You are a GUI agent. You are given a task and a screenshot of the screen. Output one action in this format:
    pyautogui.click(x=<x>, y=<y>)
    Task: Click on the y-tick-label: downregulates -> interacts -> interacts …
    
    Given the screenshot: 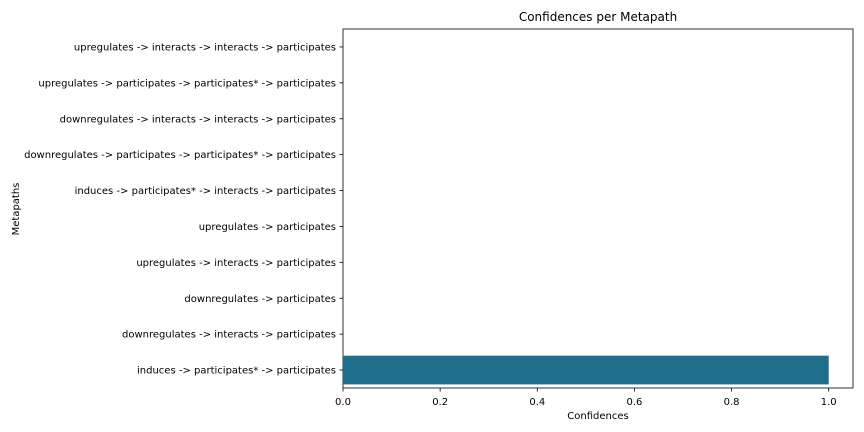 What is the action you would take?
    pyautogui.click(x=198, y=119)
    